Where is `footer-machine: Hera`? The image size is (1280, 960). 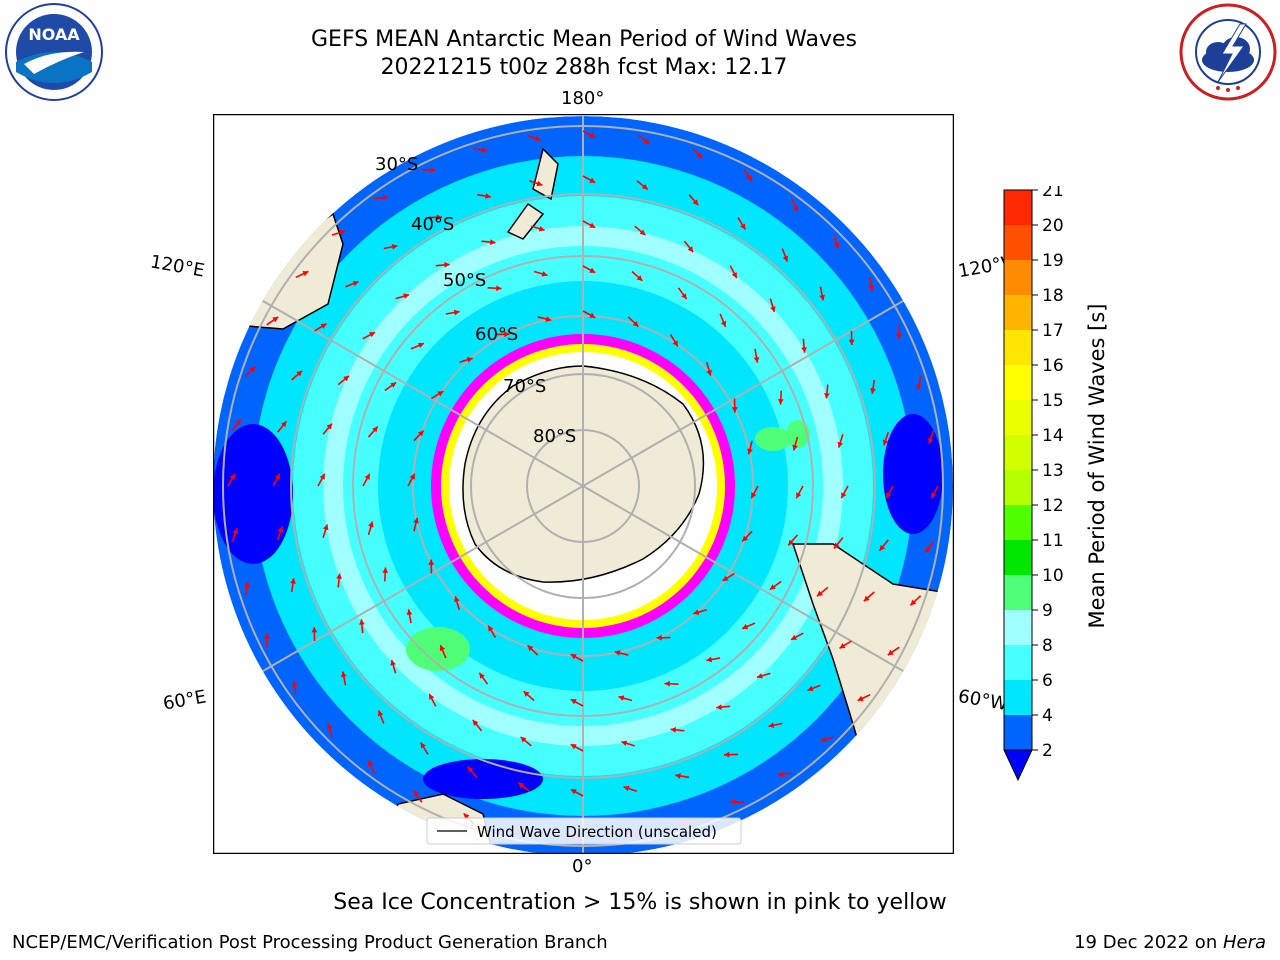 footer-machine: Hera is located at coordinates (1244, 942).